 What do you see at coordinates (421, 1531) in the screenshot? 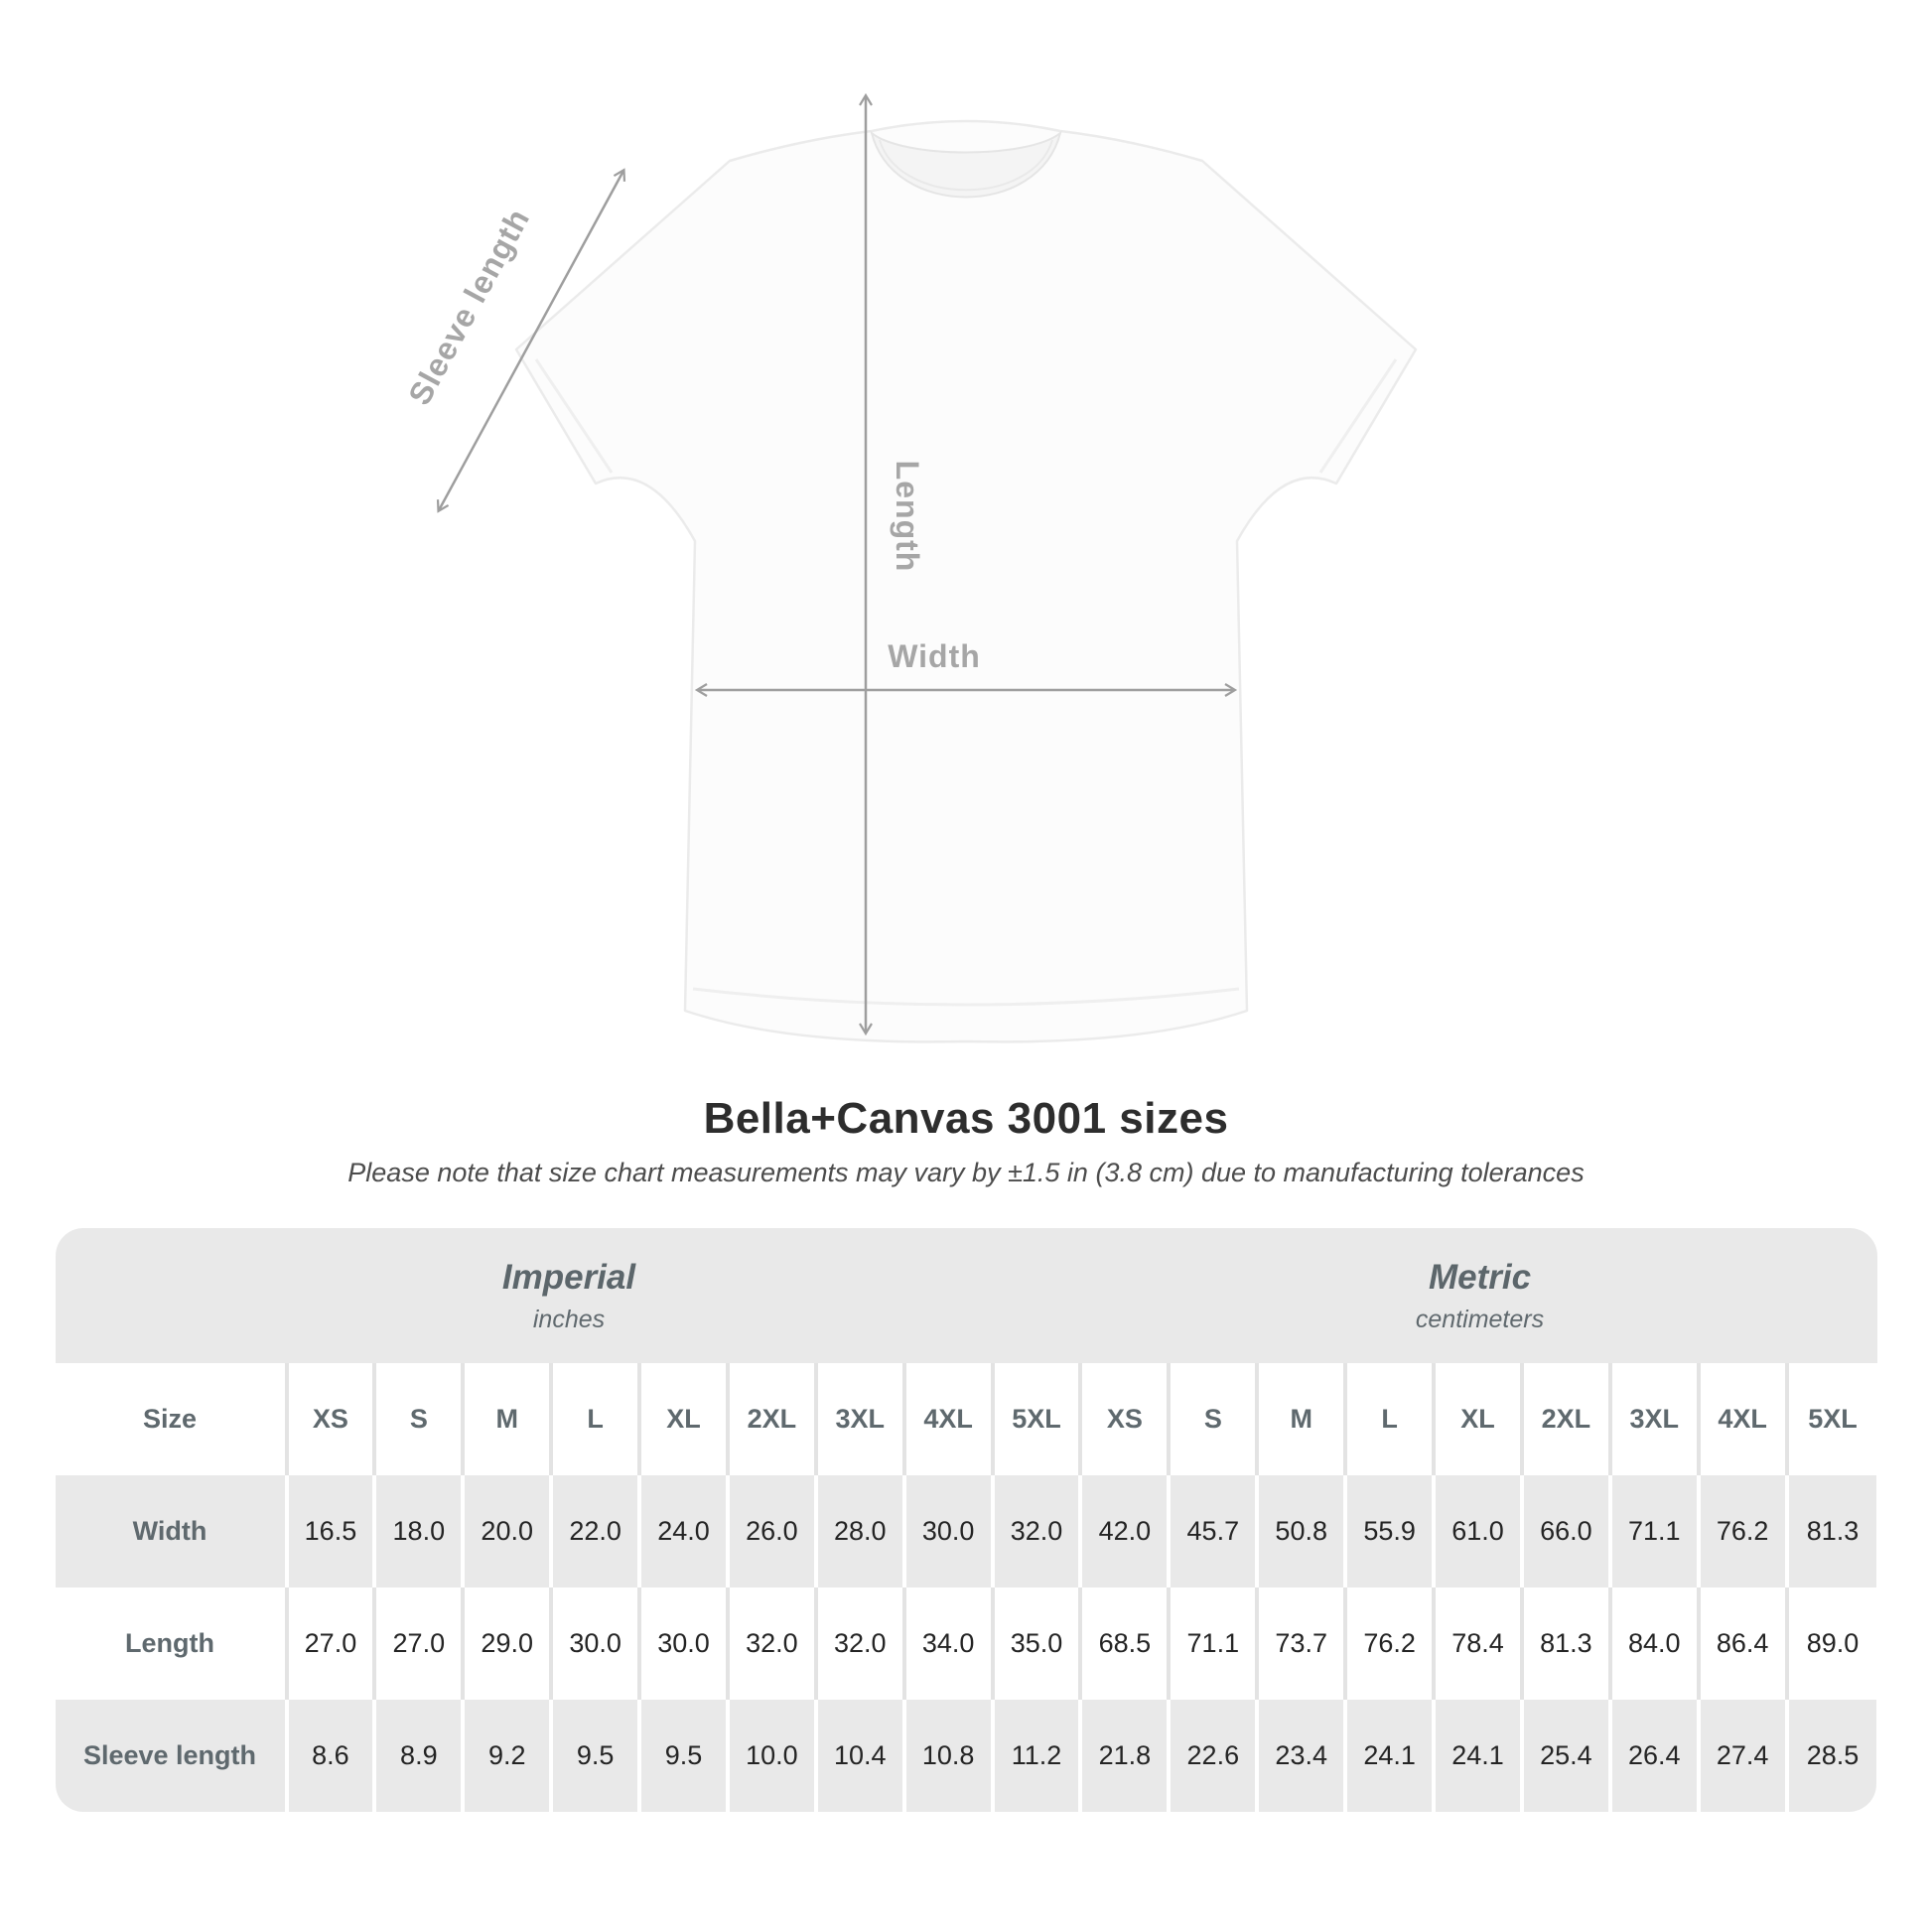
I see `width-value-cell: 18.0` at bounding box center [421, 1531].